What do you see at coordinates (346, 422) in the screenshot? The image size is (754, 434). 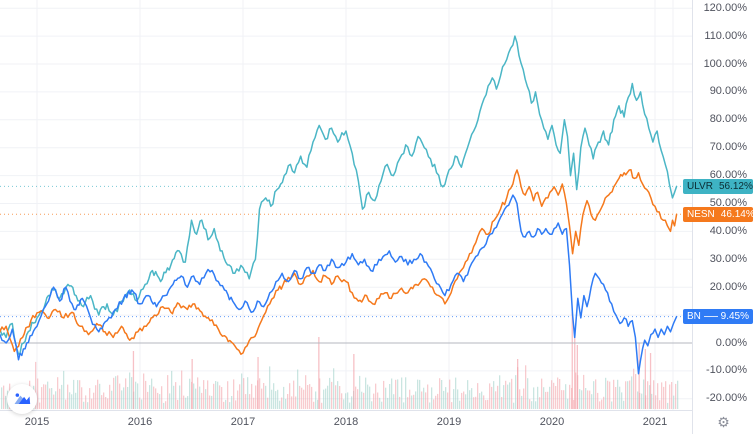 I see `x-axis-label: 2018` at bounding box center [346, 422].